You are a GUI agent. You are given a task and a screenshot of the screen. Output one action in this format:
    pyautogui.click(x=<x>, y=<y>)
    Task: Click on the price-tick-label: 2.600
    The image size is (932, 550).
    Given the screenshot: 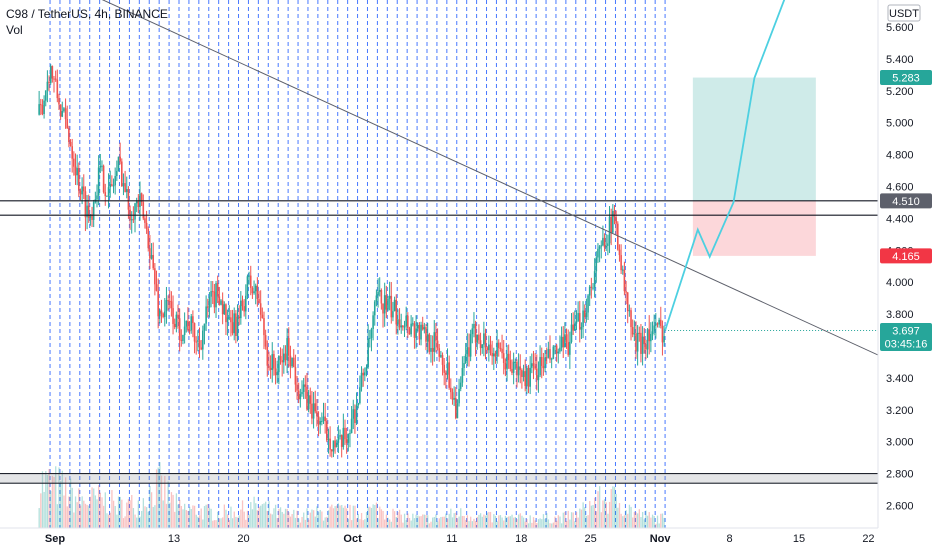 What is the action you would take?
    pyautogui.click(x=900, y=507)
    